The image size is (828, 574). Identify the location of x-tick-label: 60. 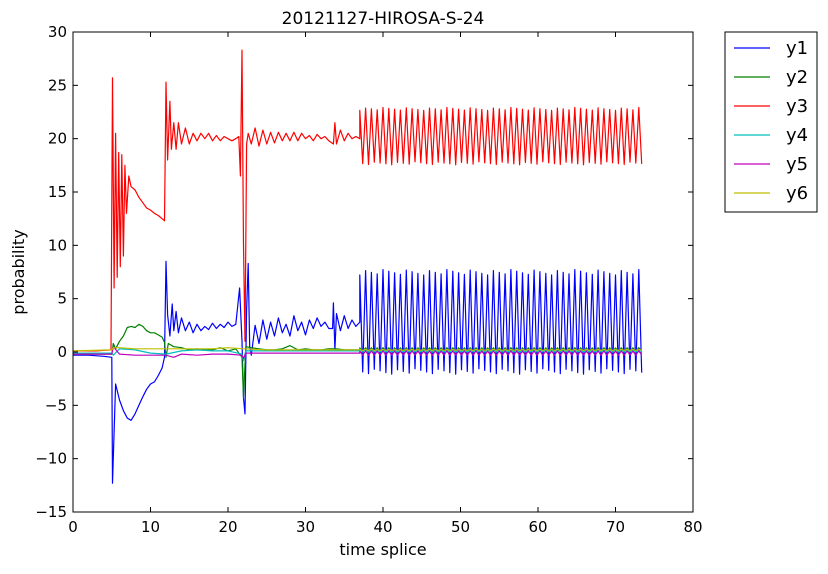
(537, 527).